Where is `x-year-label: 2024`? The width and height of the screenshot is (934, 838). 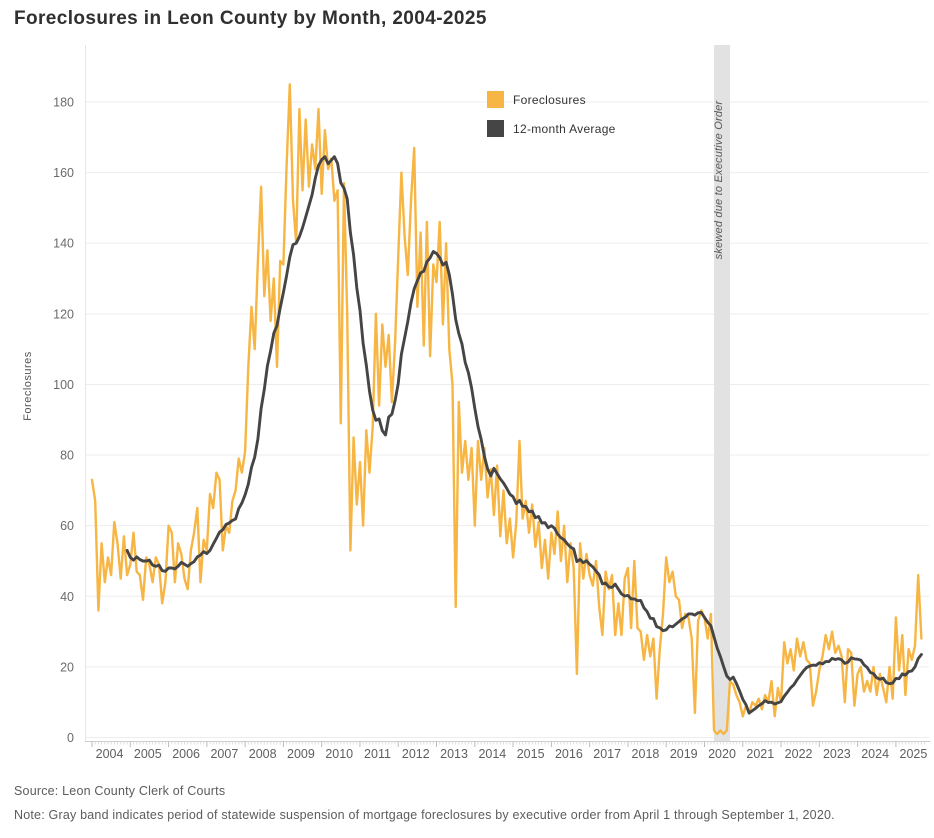
x-year-label: 2024 is located at coordinates (875, 754).